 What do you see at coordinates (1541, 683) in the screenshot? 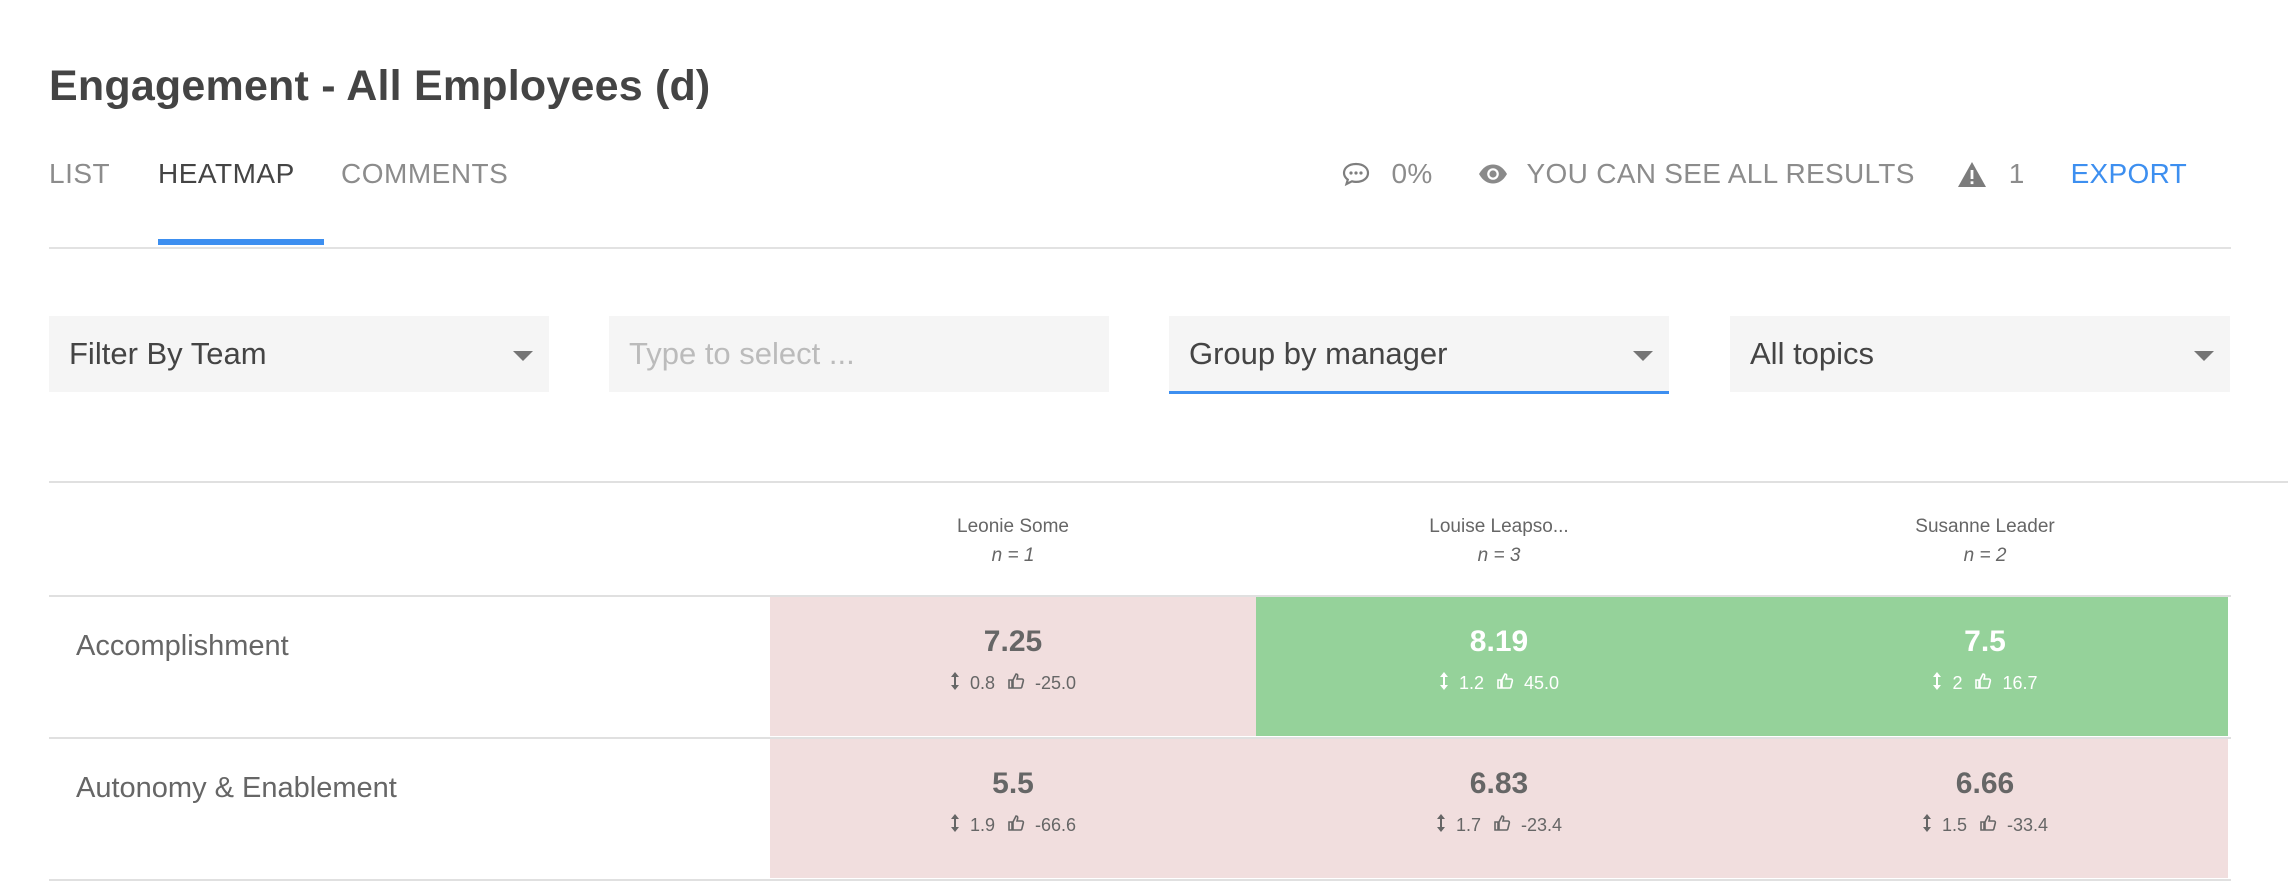
I see `difference-value: 45.0` at bounding box center [1541, 683].